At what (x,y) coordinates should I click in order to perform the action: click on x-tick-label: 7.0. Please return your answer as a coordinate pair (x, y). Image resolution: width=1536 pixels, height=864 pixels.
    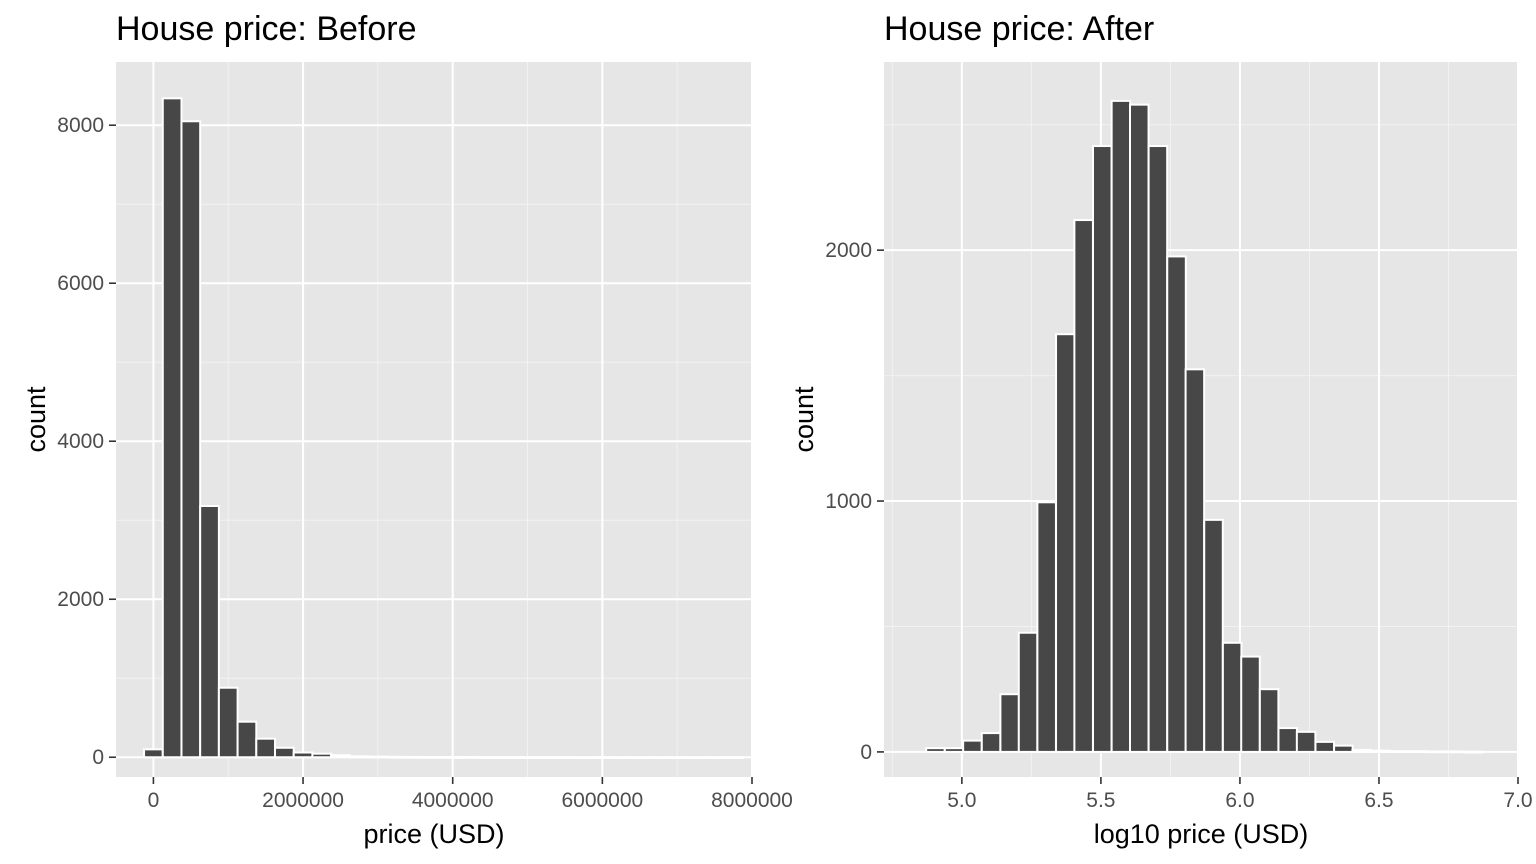
    Looking at the image, I should click on (1517, 800).